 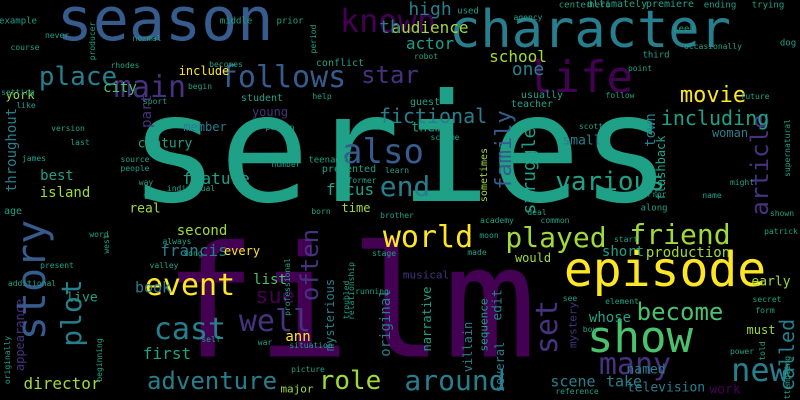 What do you see at coordinates (624, 381) in the screenshot?
I see `cloud-word-take: take` at bounding box center [624, 381].